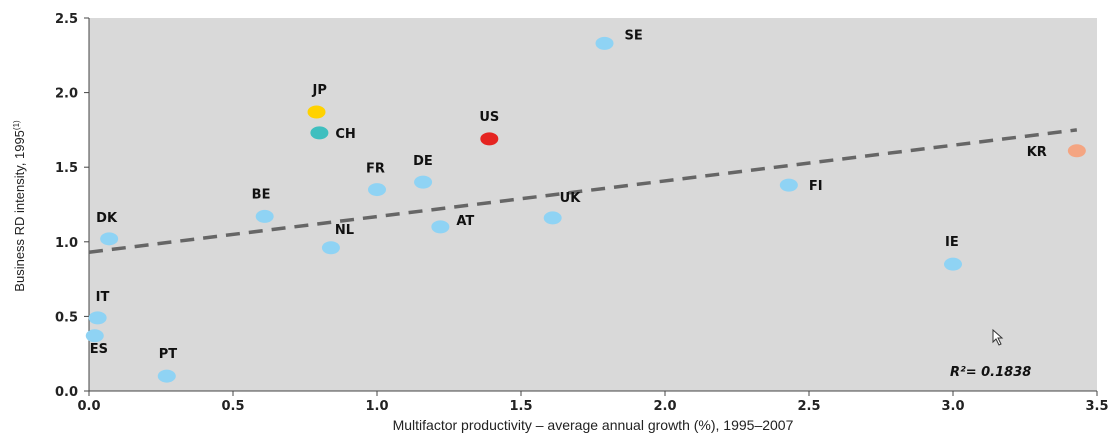  I want to click on y-axis-label-sup: (1), so click(16, 125).